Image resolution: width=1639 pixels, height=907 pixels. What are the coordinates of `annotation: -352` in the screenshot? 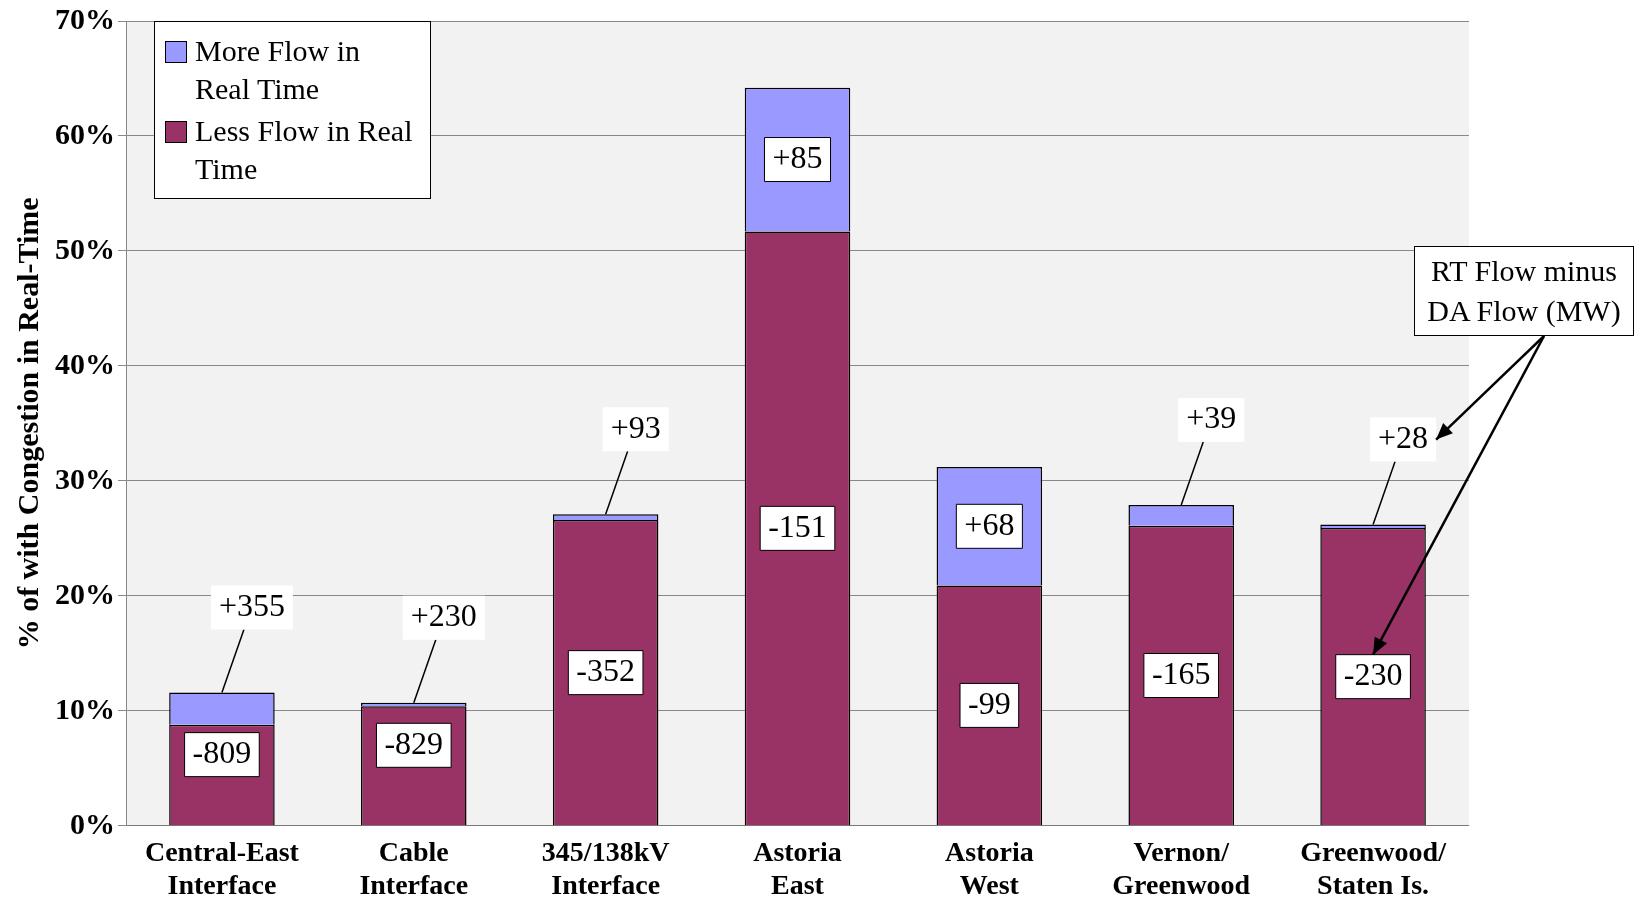 It's located at (605, 670).